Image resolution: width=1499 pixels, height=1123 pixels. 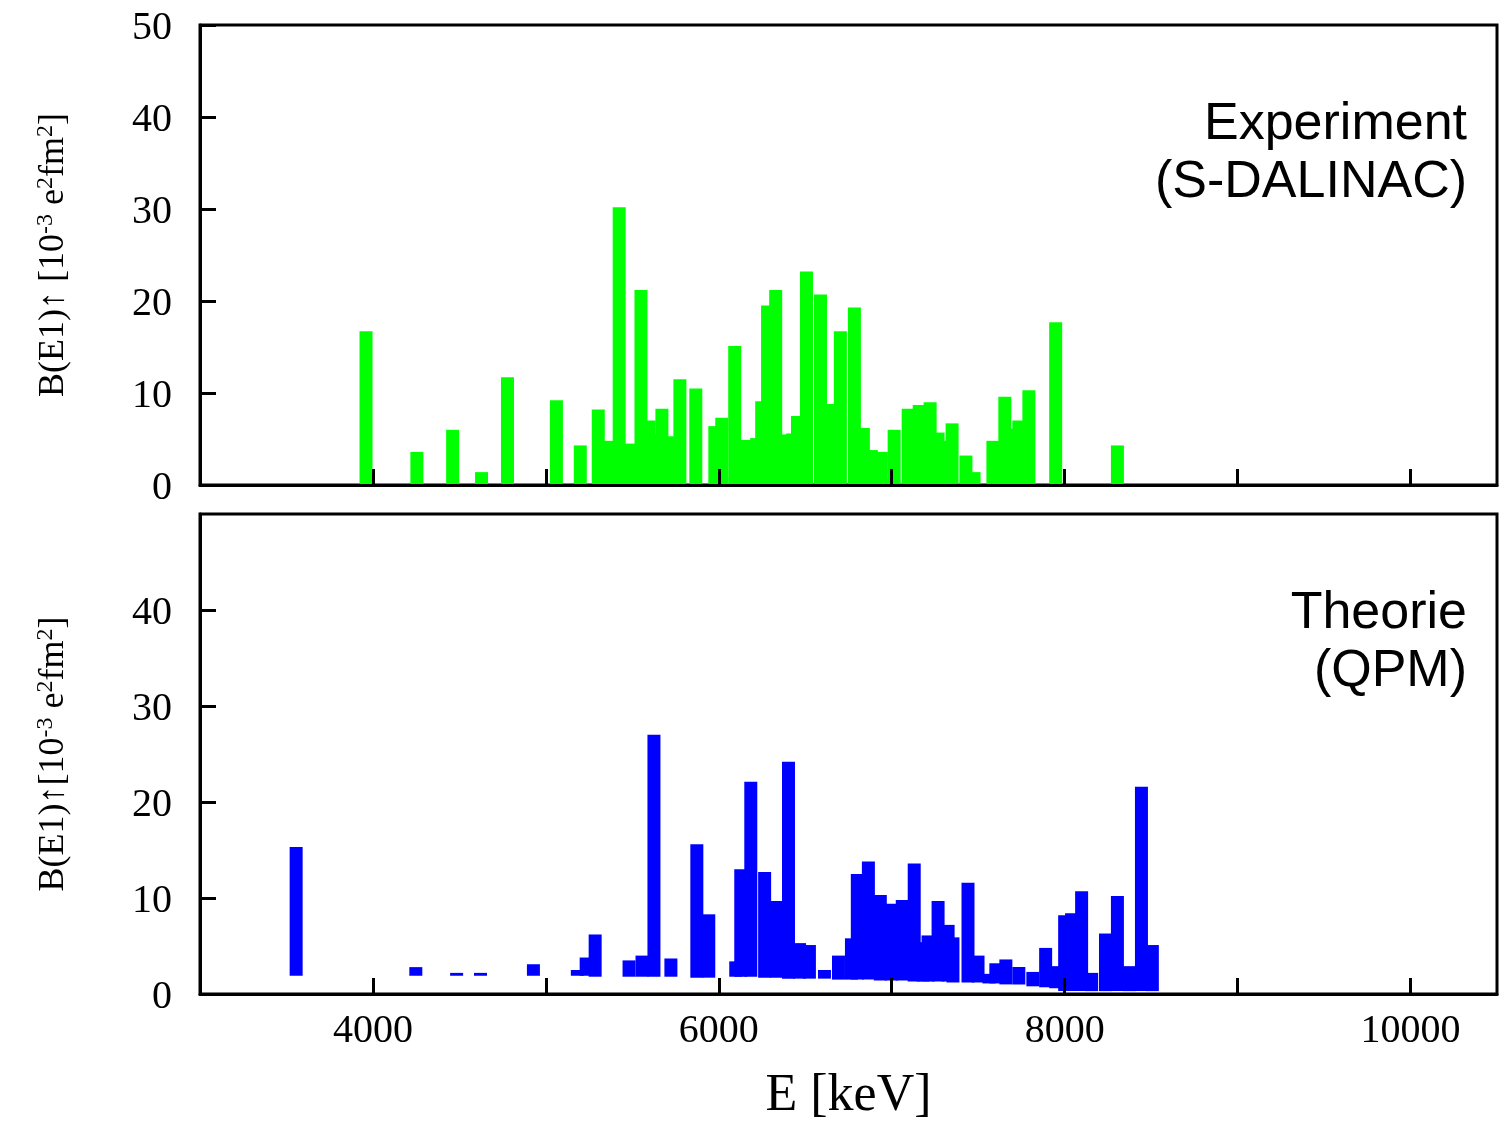 I want to click on y-axis-title: B(E1)↑[10-3 e2fm2], so click(x=51, y=754).